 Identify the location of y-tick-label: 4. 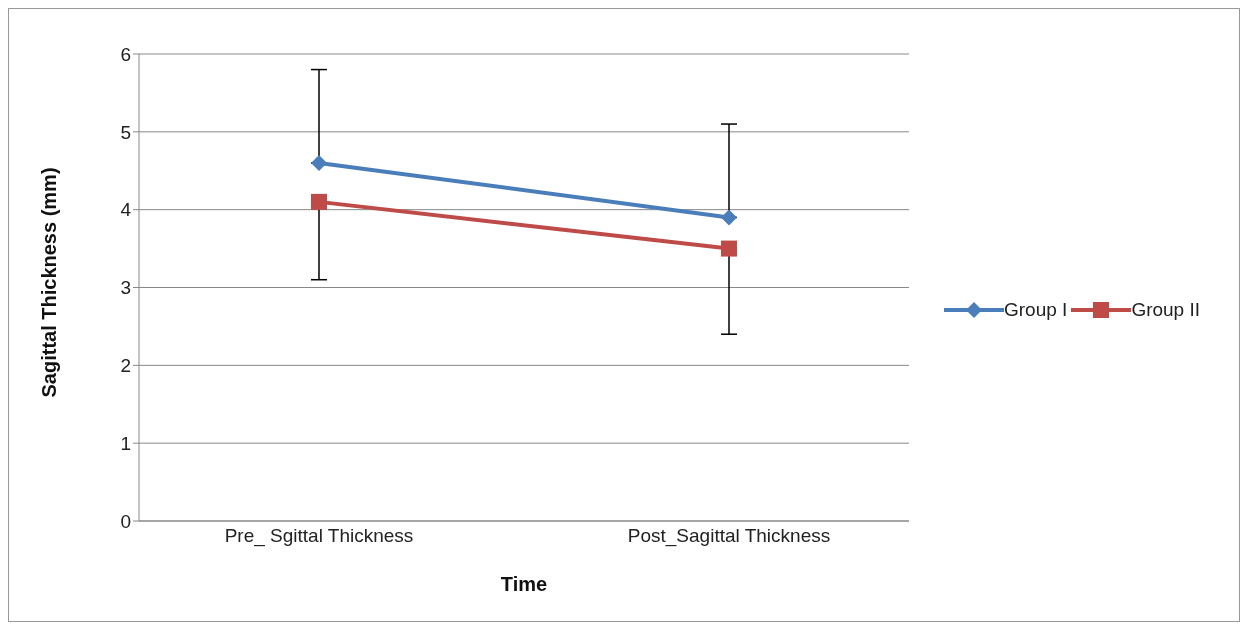
(126, 210).